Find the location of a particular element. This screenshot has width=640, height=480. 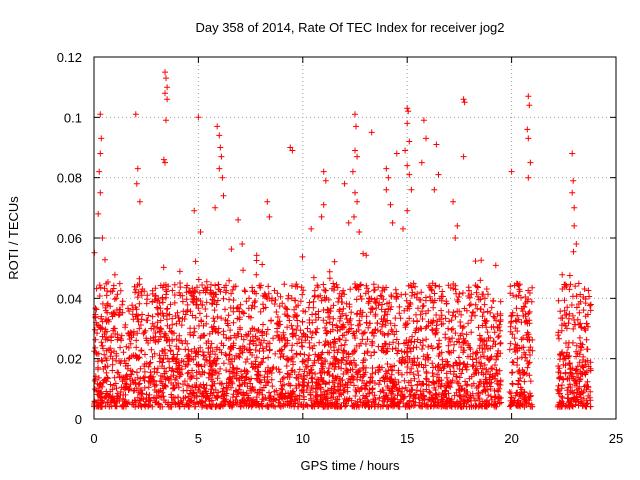

y-tick-label: 0.1 is located at coordinates (73, 117).